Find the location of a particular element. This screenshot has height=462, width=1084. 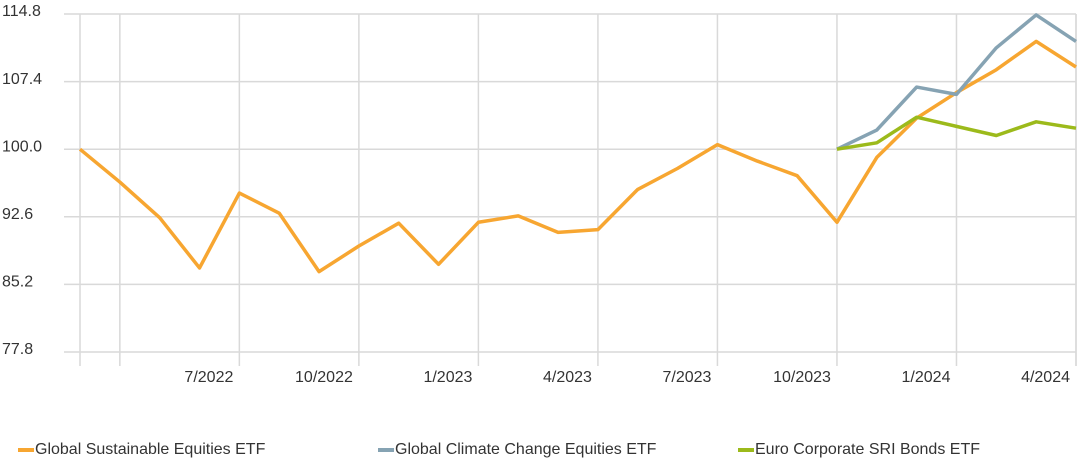

y-tick-label: 77.8 is located at coordinates (17, 349).